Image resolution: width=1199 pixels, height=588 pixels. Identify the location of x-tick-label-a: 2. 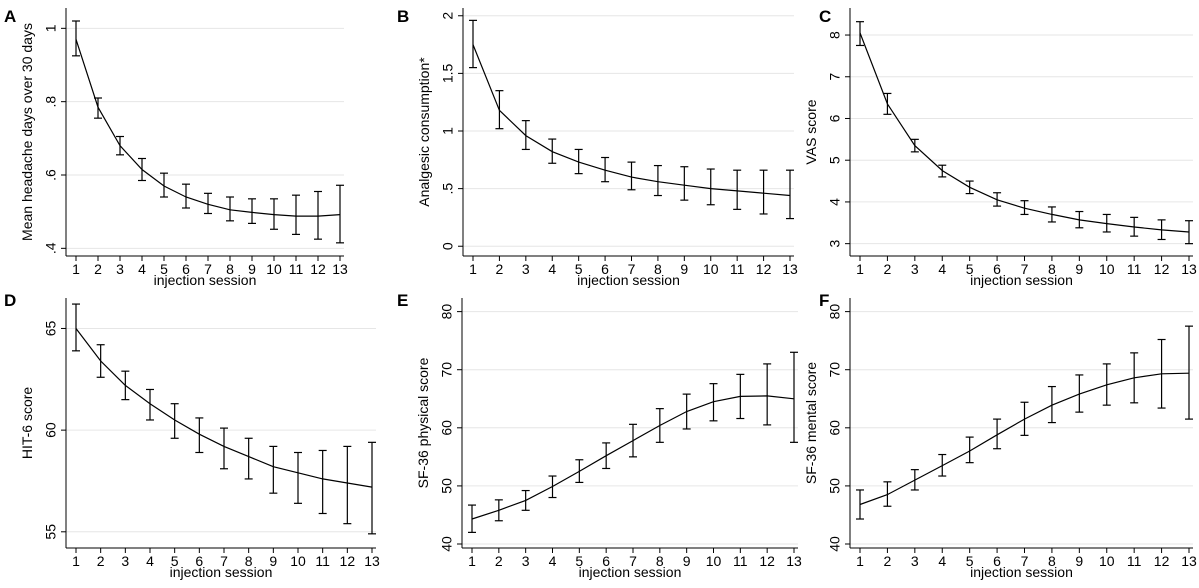
(98, 269).